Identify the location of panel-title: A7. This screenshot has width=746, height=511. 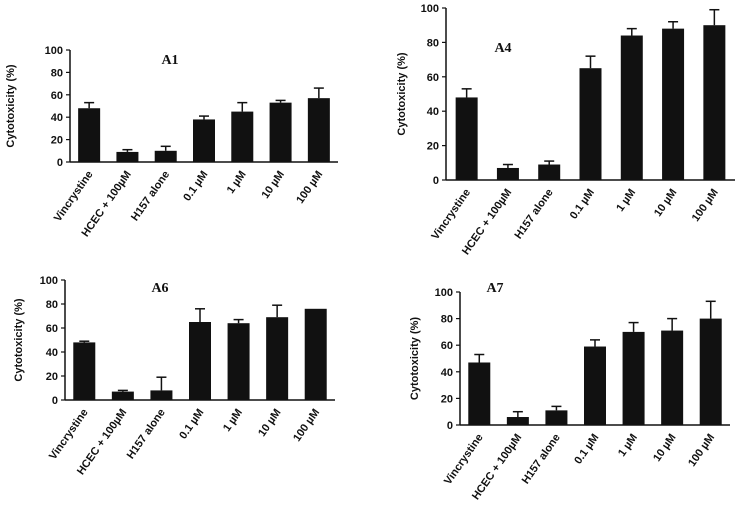
(494, 288).